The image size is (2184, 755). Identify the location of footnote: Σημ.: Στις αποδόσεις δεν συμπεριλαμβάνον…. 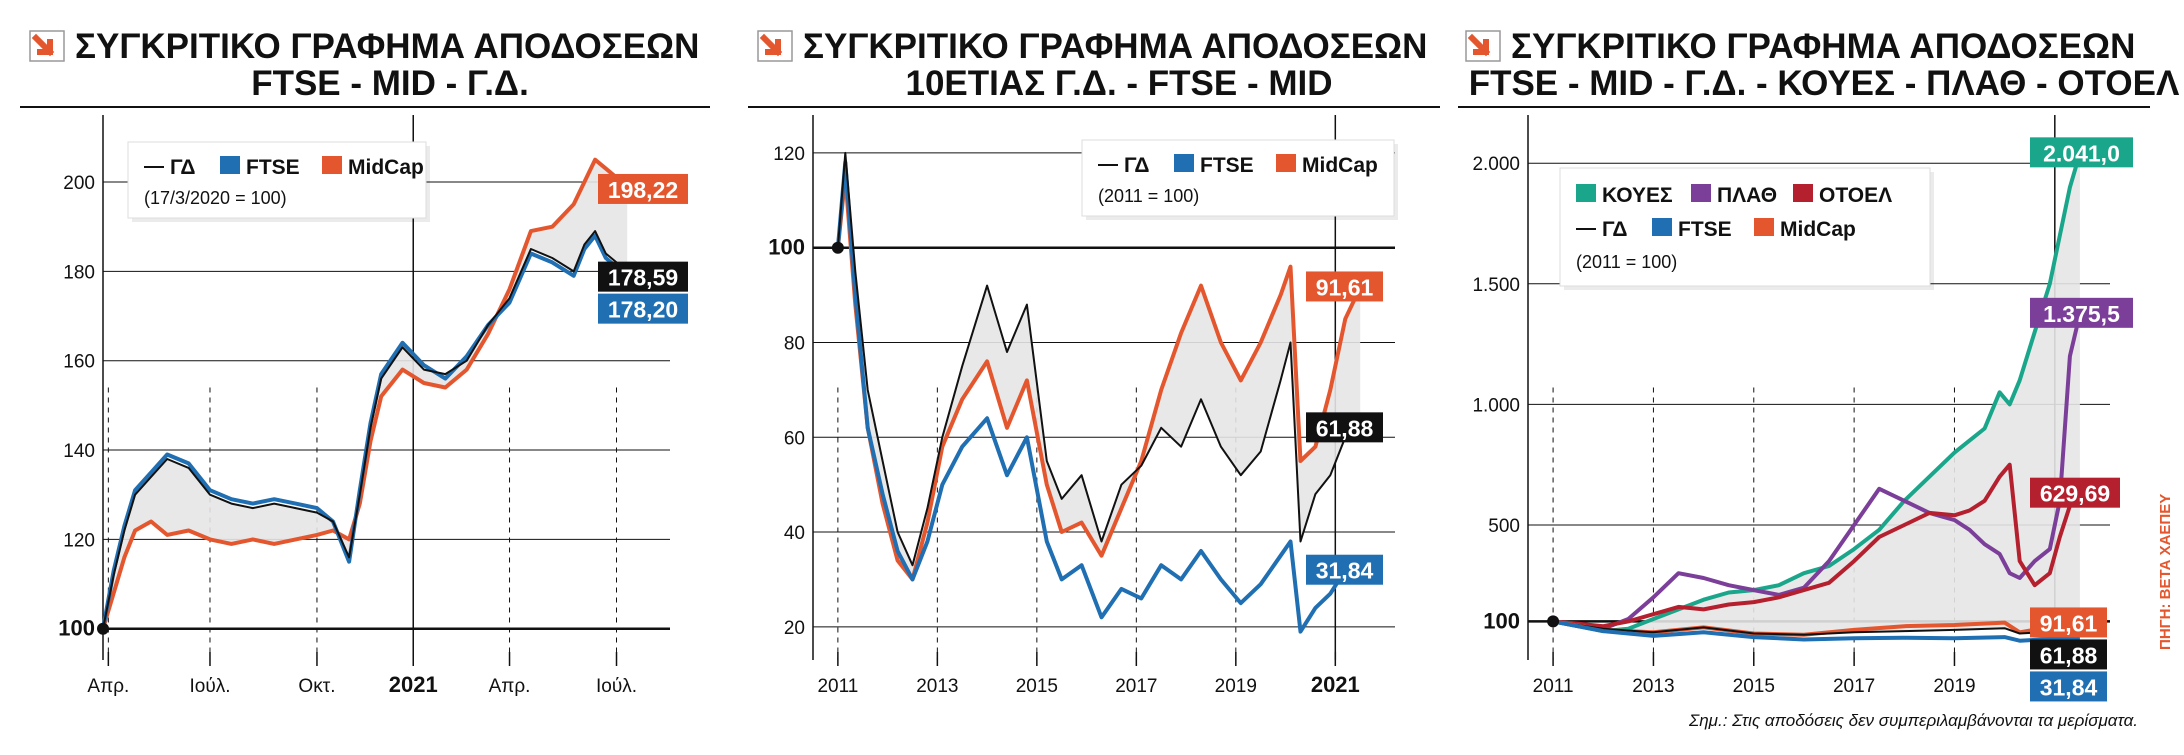
(1913, 720).